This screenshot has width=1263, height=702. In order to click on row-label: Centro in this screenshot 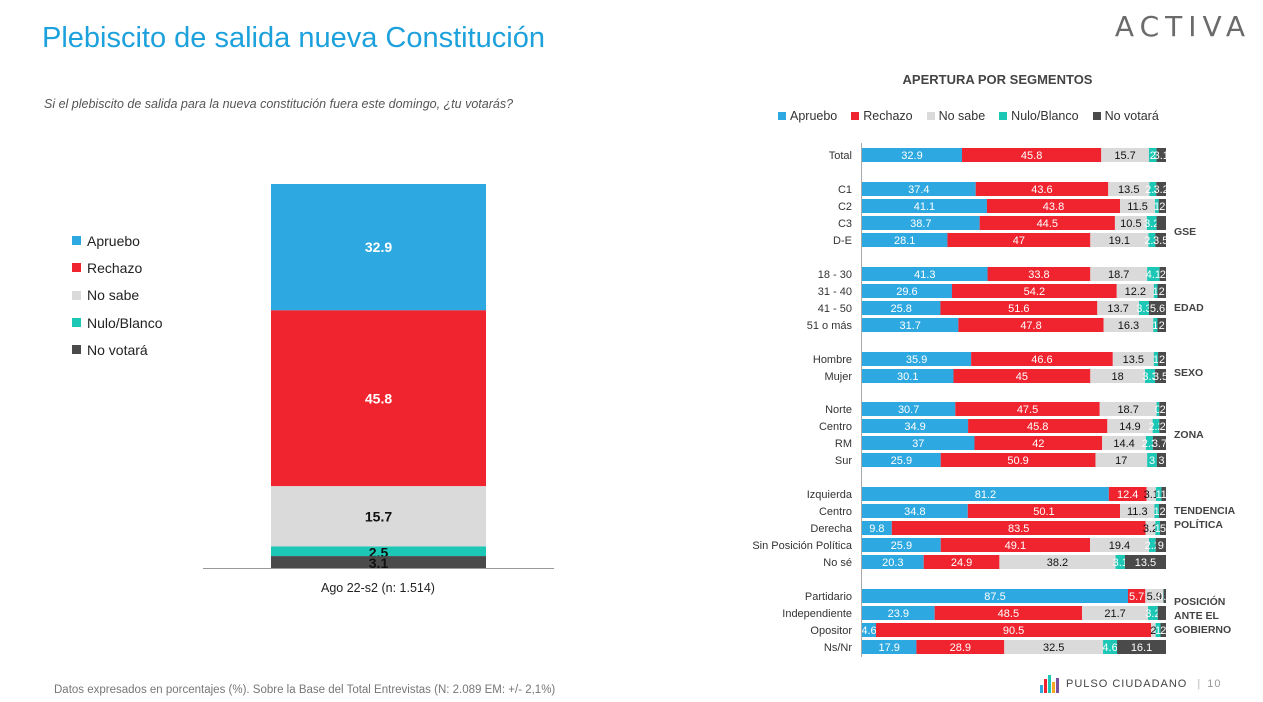, I will do `click(835, 512)`.